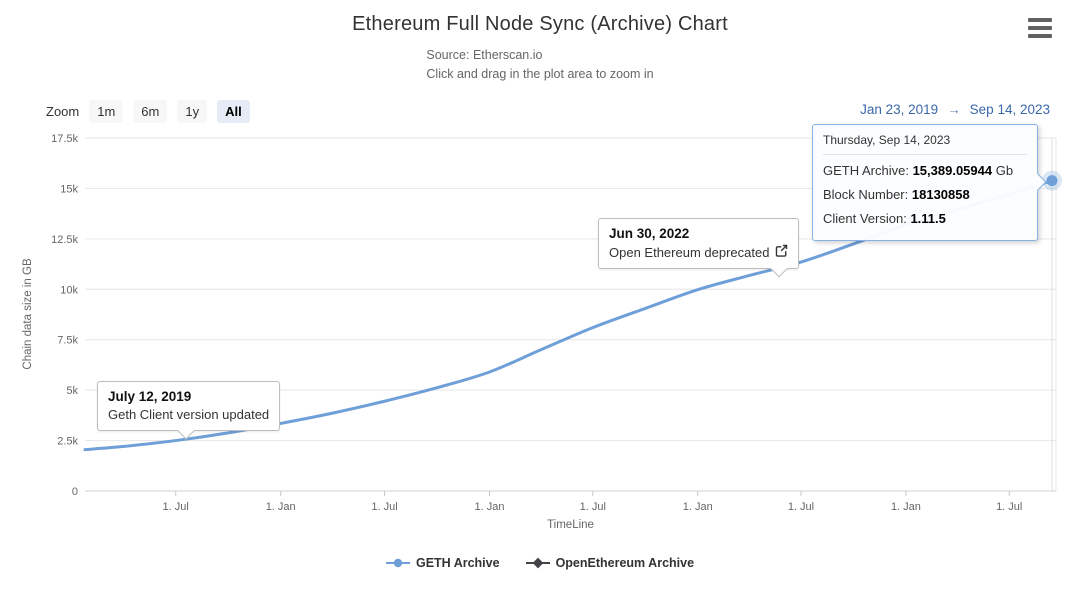 This screenshot has width=1080, height=592. Describe the element at coordinates (689, 252) in the screenshot. I see `annotation-text: Open Ethereum deprecated` at that location.